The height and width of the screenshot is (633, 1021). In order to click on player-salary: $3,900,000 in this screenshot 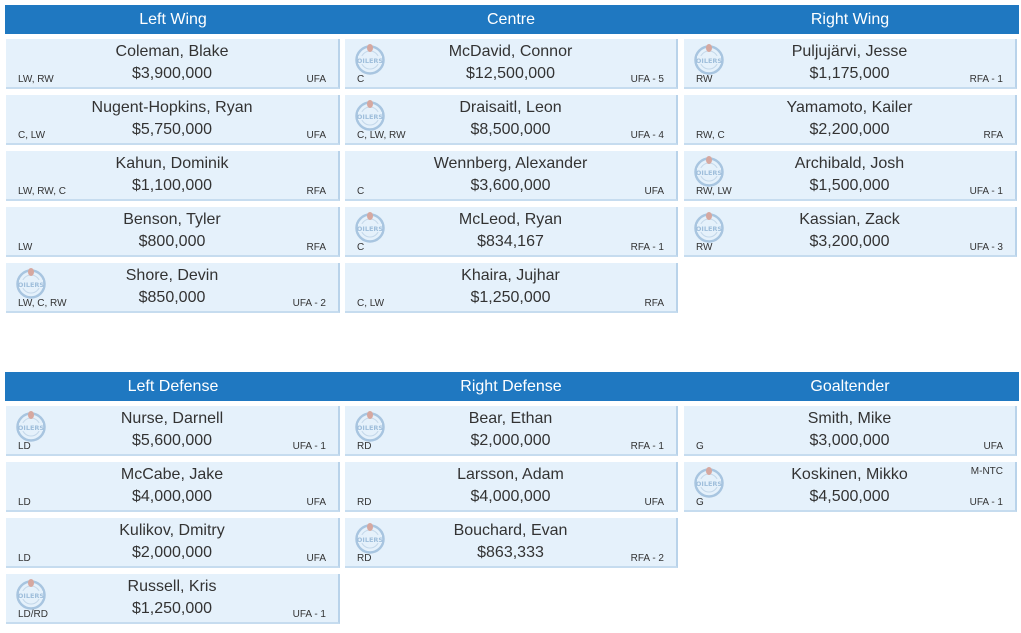, I will do `click(172, 73)`.